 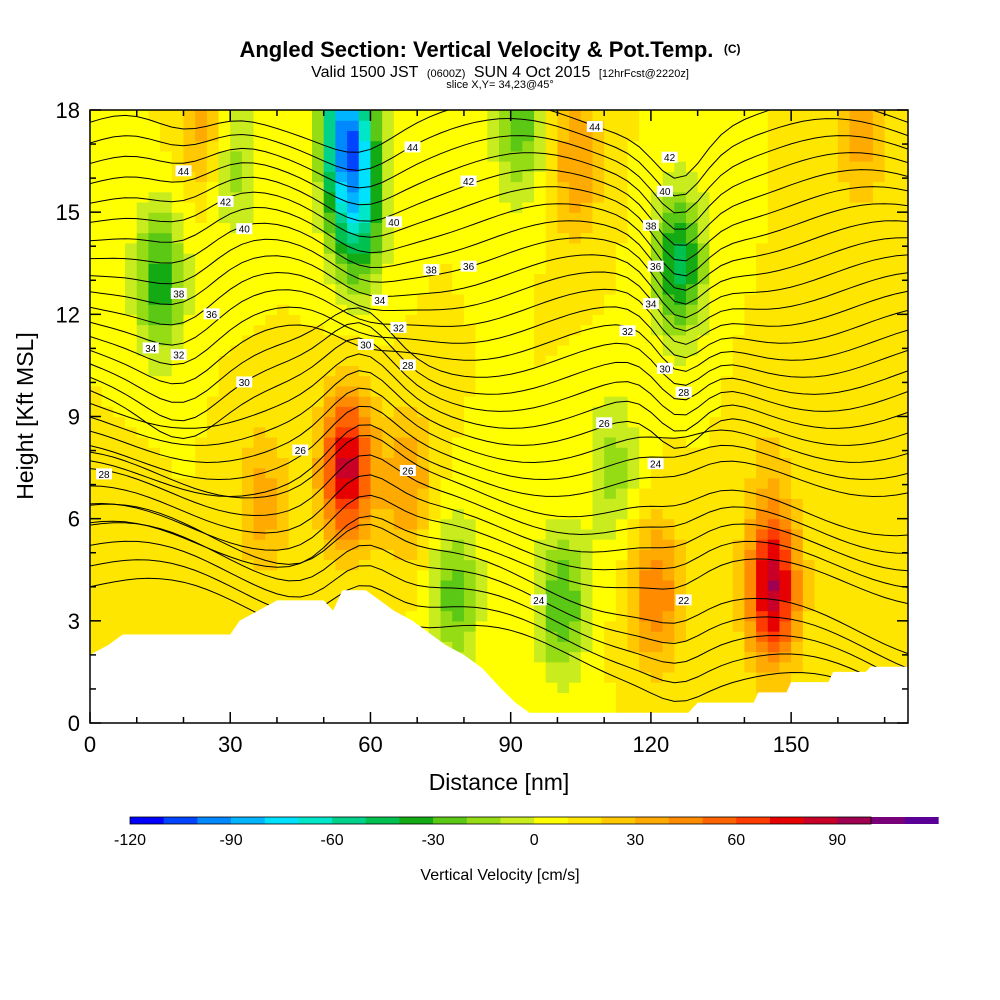 What do you see at coordinates (719, 820) in the screenshot?
I see `colorbar-swatch` at bounding box center [719, 820].